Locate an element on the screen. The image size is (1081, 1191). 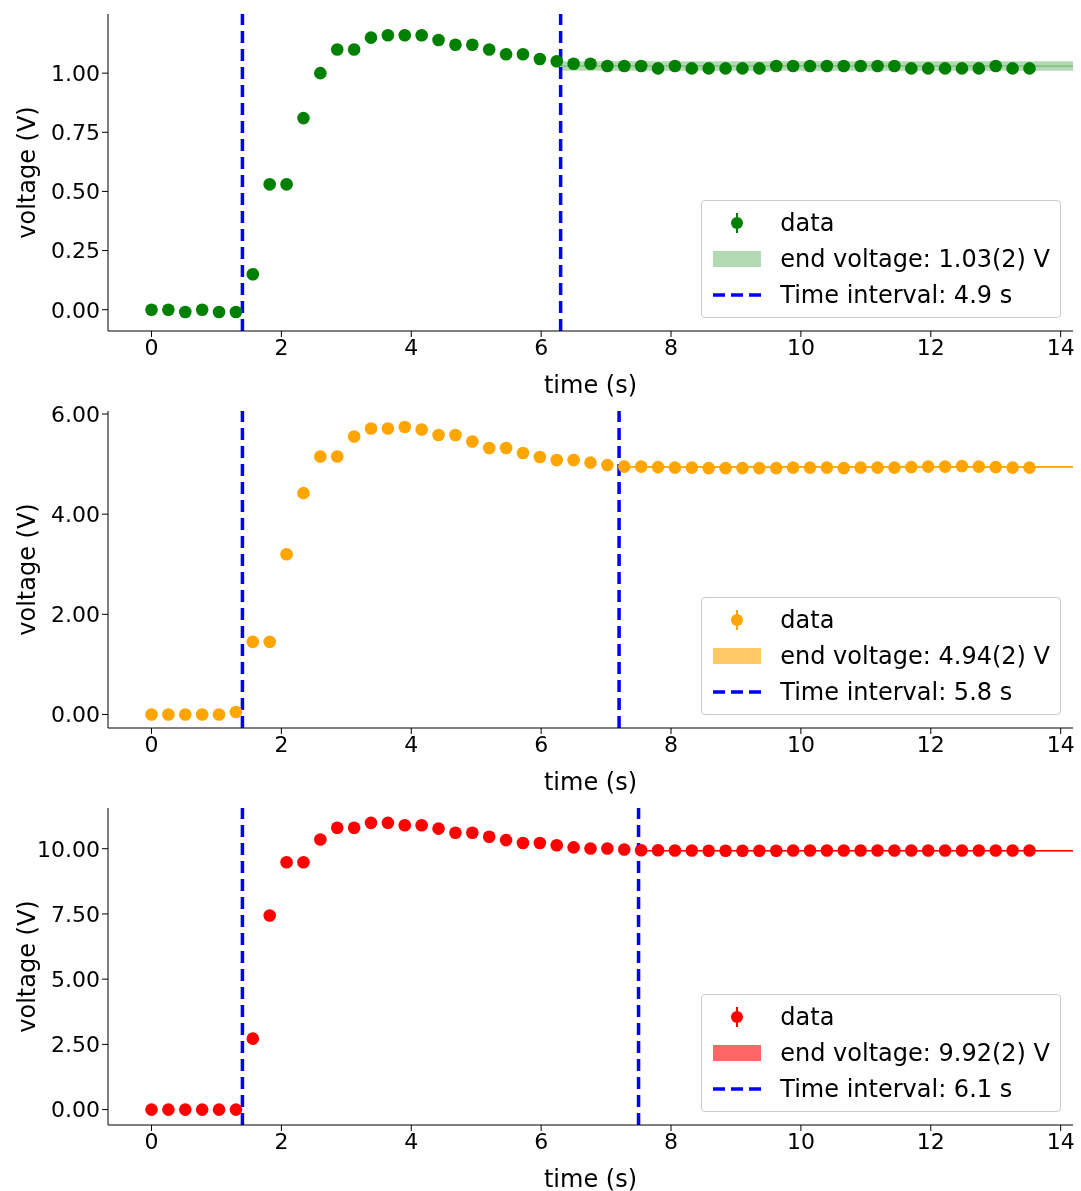
y-tick-label: 0.50 is located at coordinates (75, 192).